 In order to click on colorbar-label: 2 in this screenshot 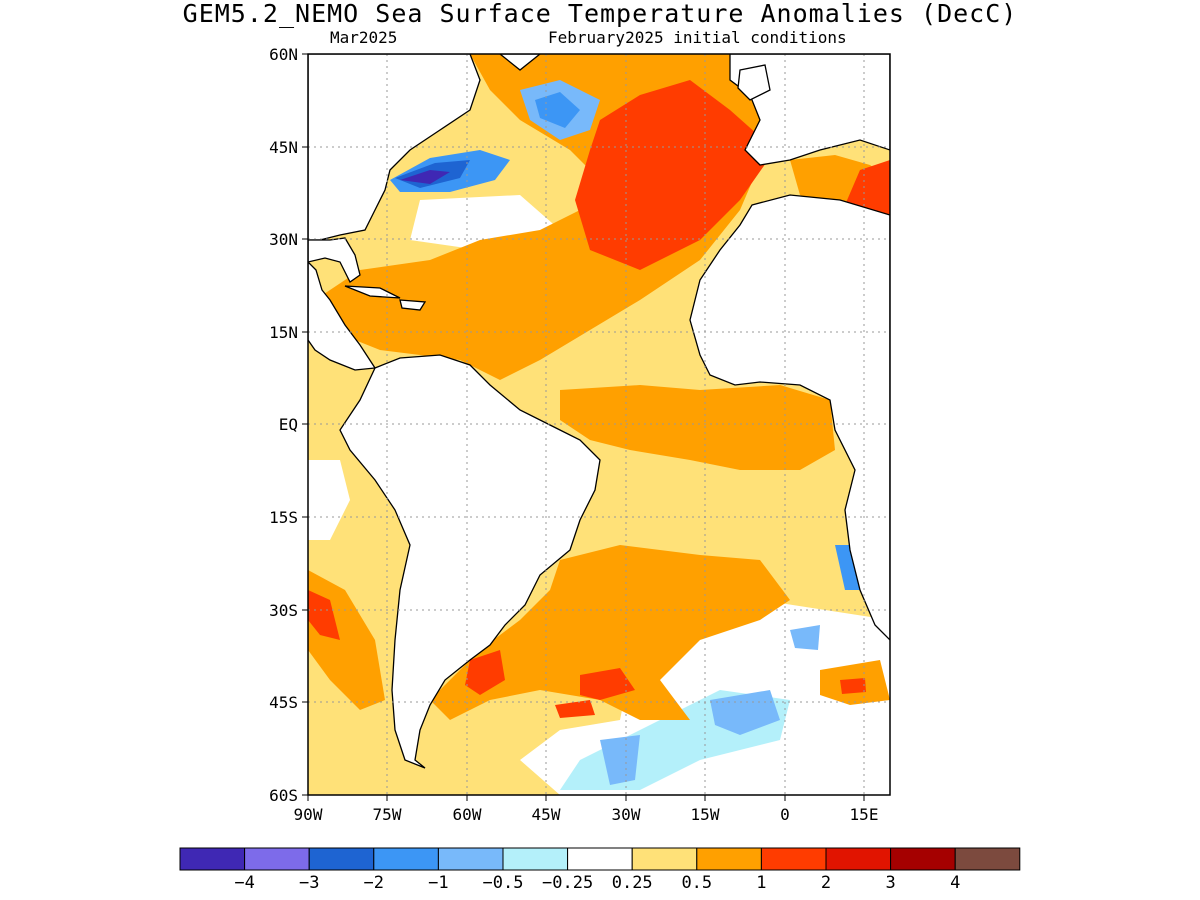, I will do `click(826, 883)`.